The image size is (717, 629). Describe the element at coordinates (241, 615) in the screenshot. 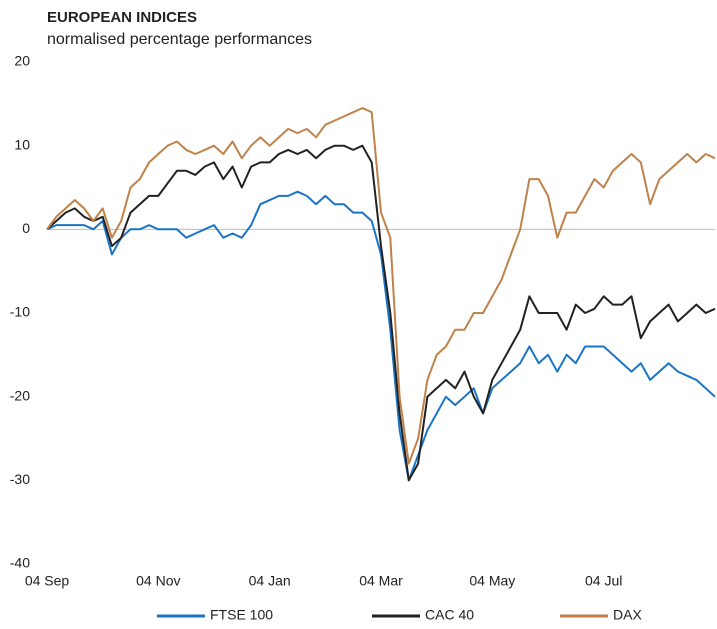

I see `legend-label: FTSE 100` at that location.